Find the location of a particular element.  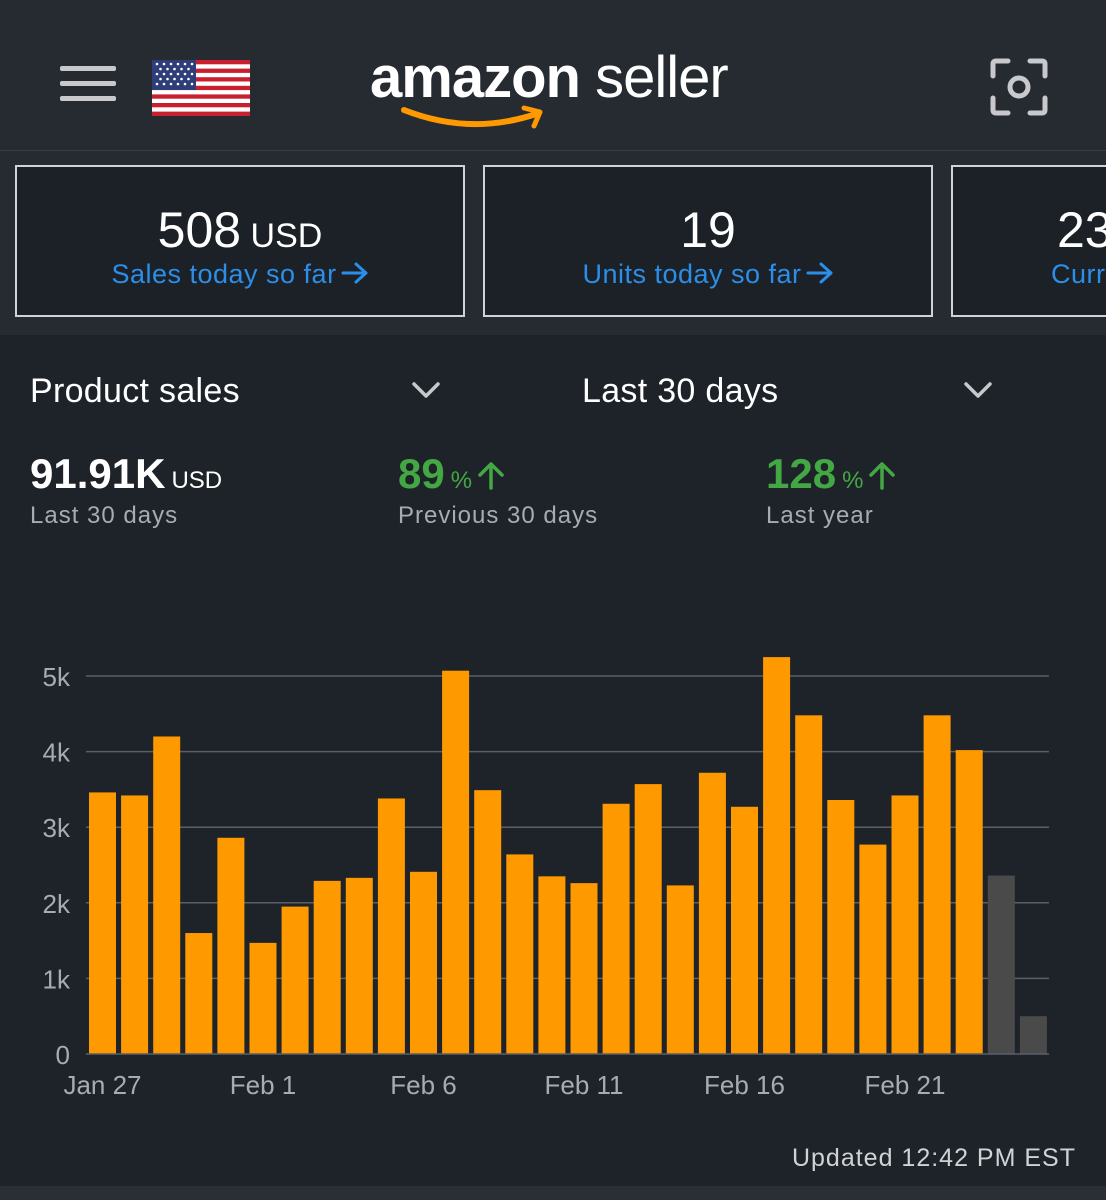

total-sales-label: Last 30 days is located at coordinates (104, 515).